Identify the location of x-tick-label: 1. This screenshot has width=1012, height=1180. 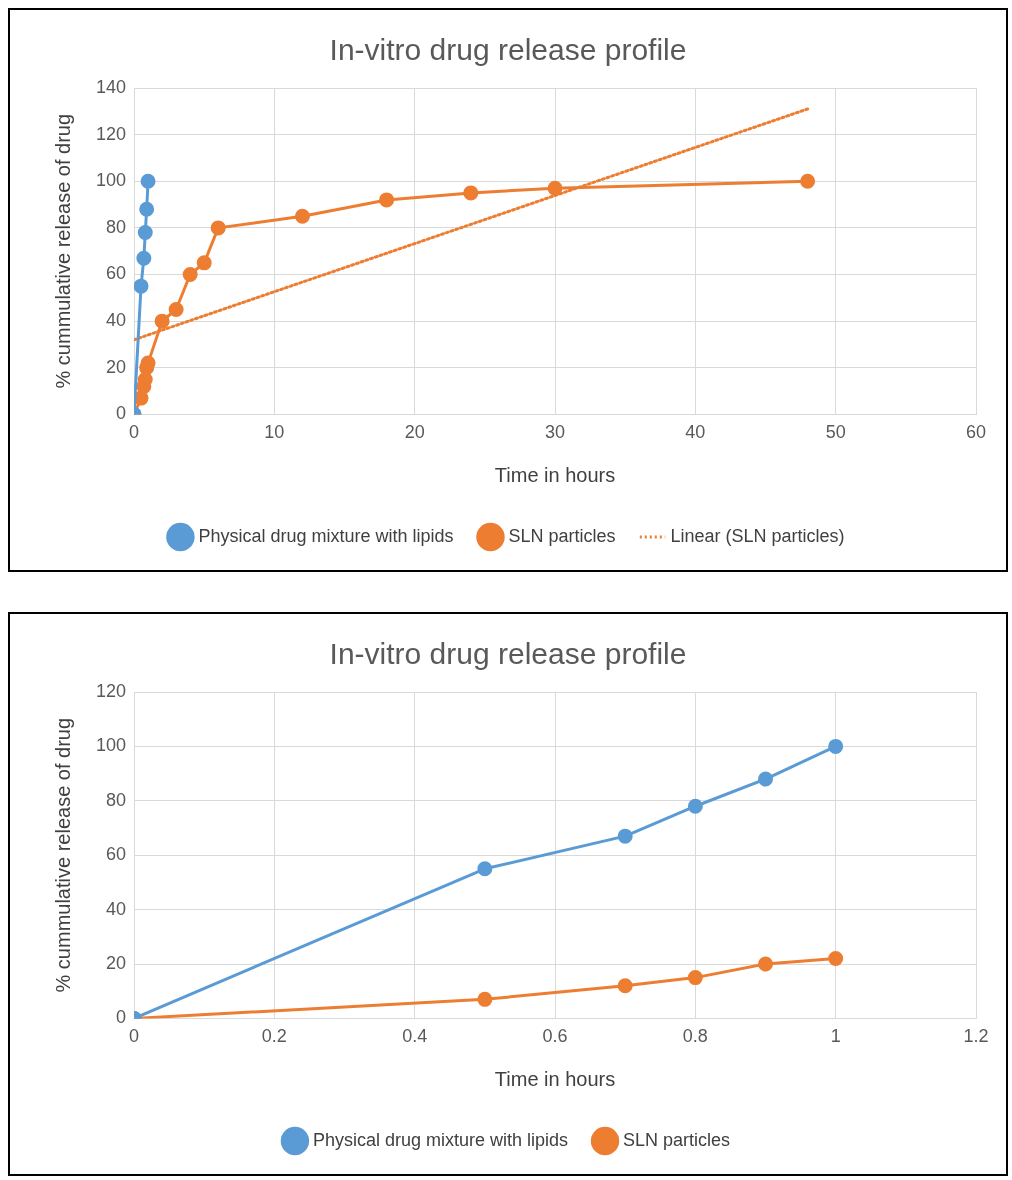
(835, 1036).